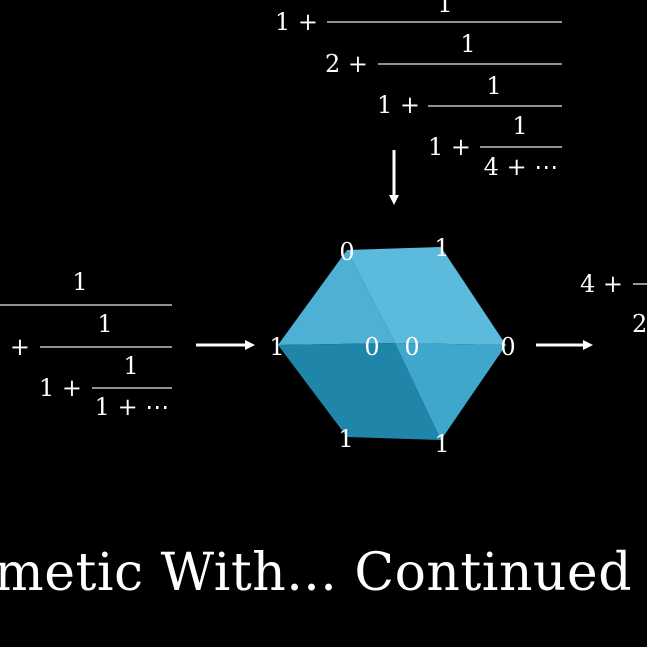 This screenshot has height=647, width=647. Describe the element at coordinates (449, 147) in the screenshot. I see `top-frac-lead-3: 1 +` at that location.